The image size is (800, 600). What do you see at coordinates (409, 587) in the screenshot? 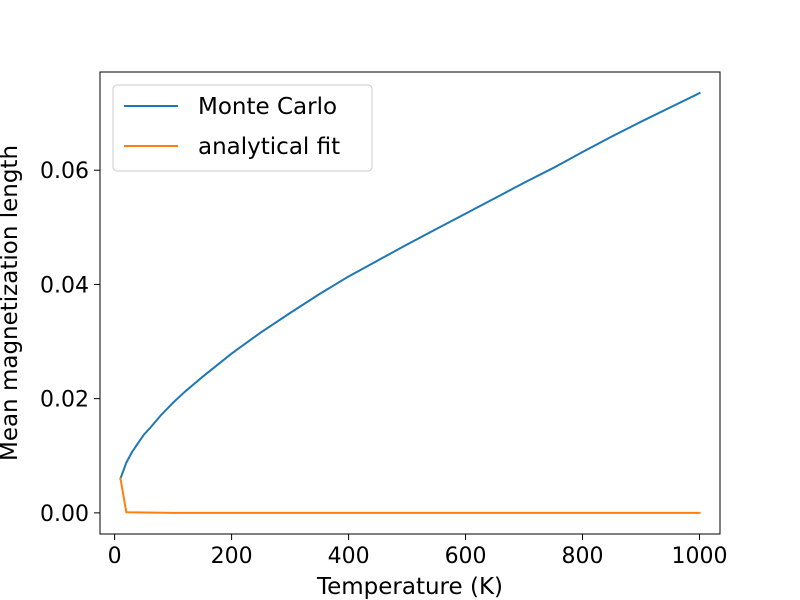
I see `x-axis-label: Temperature (K)` at bounding box center [409, 587].